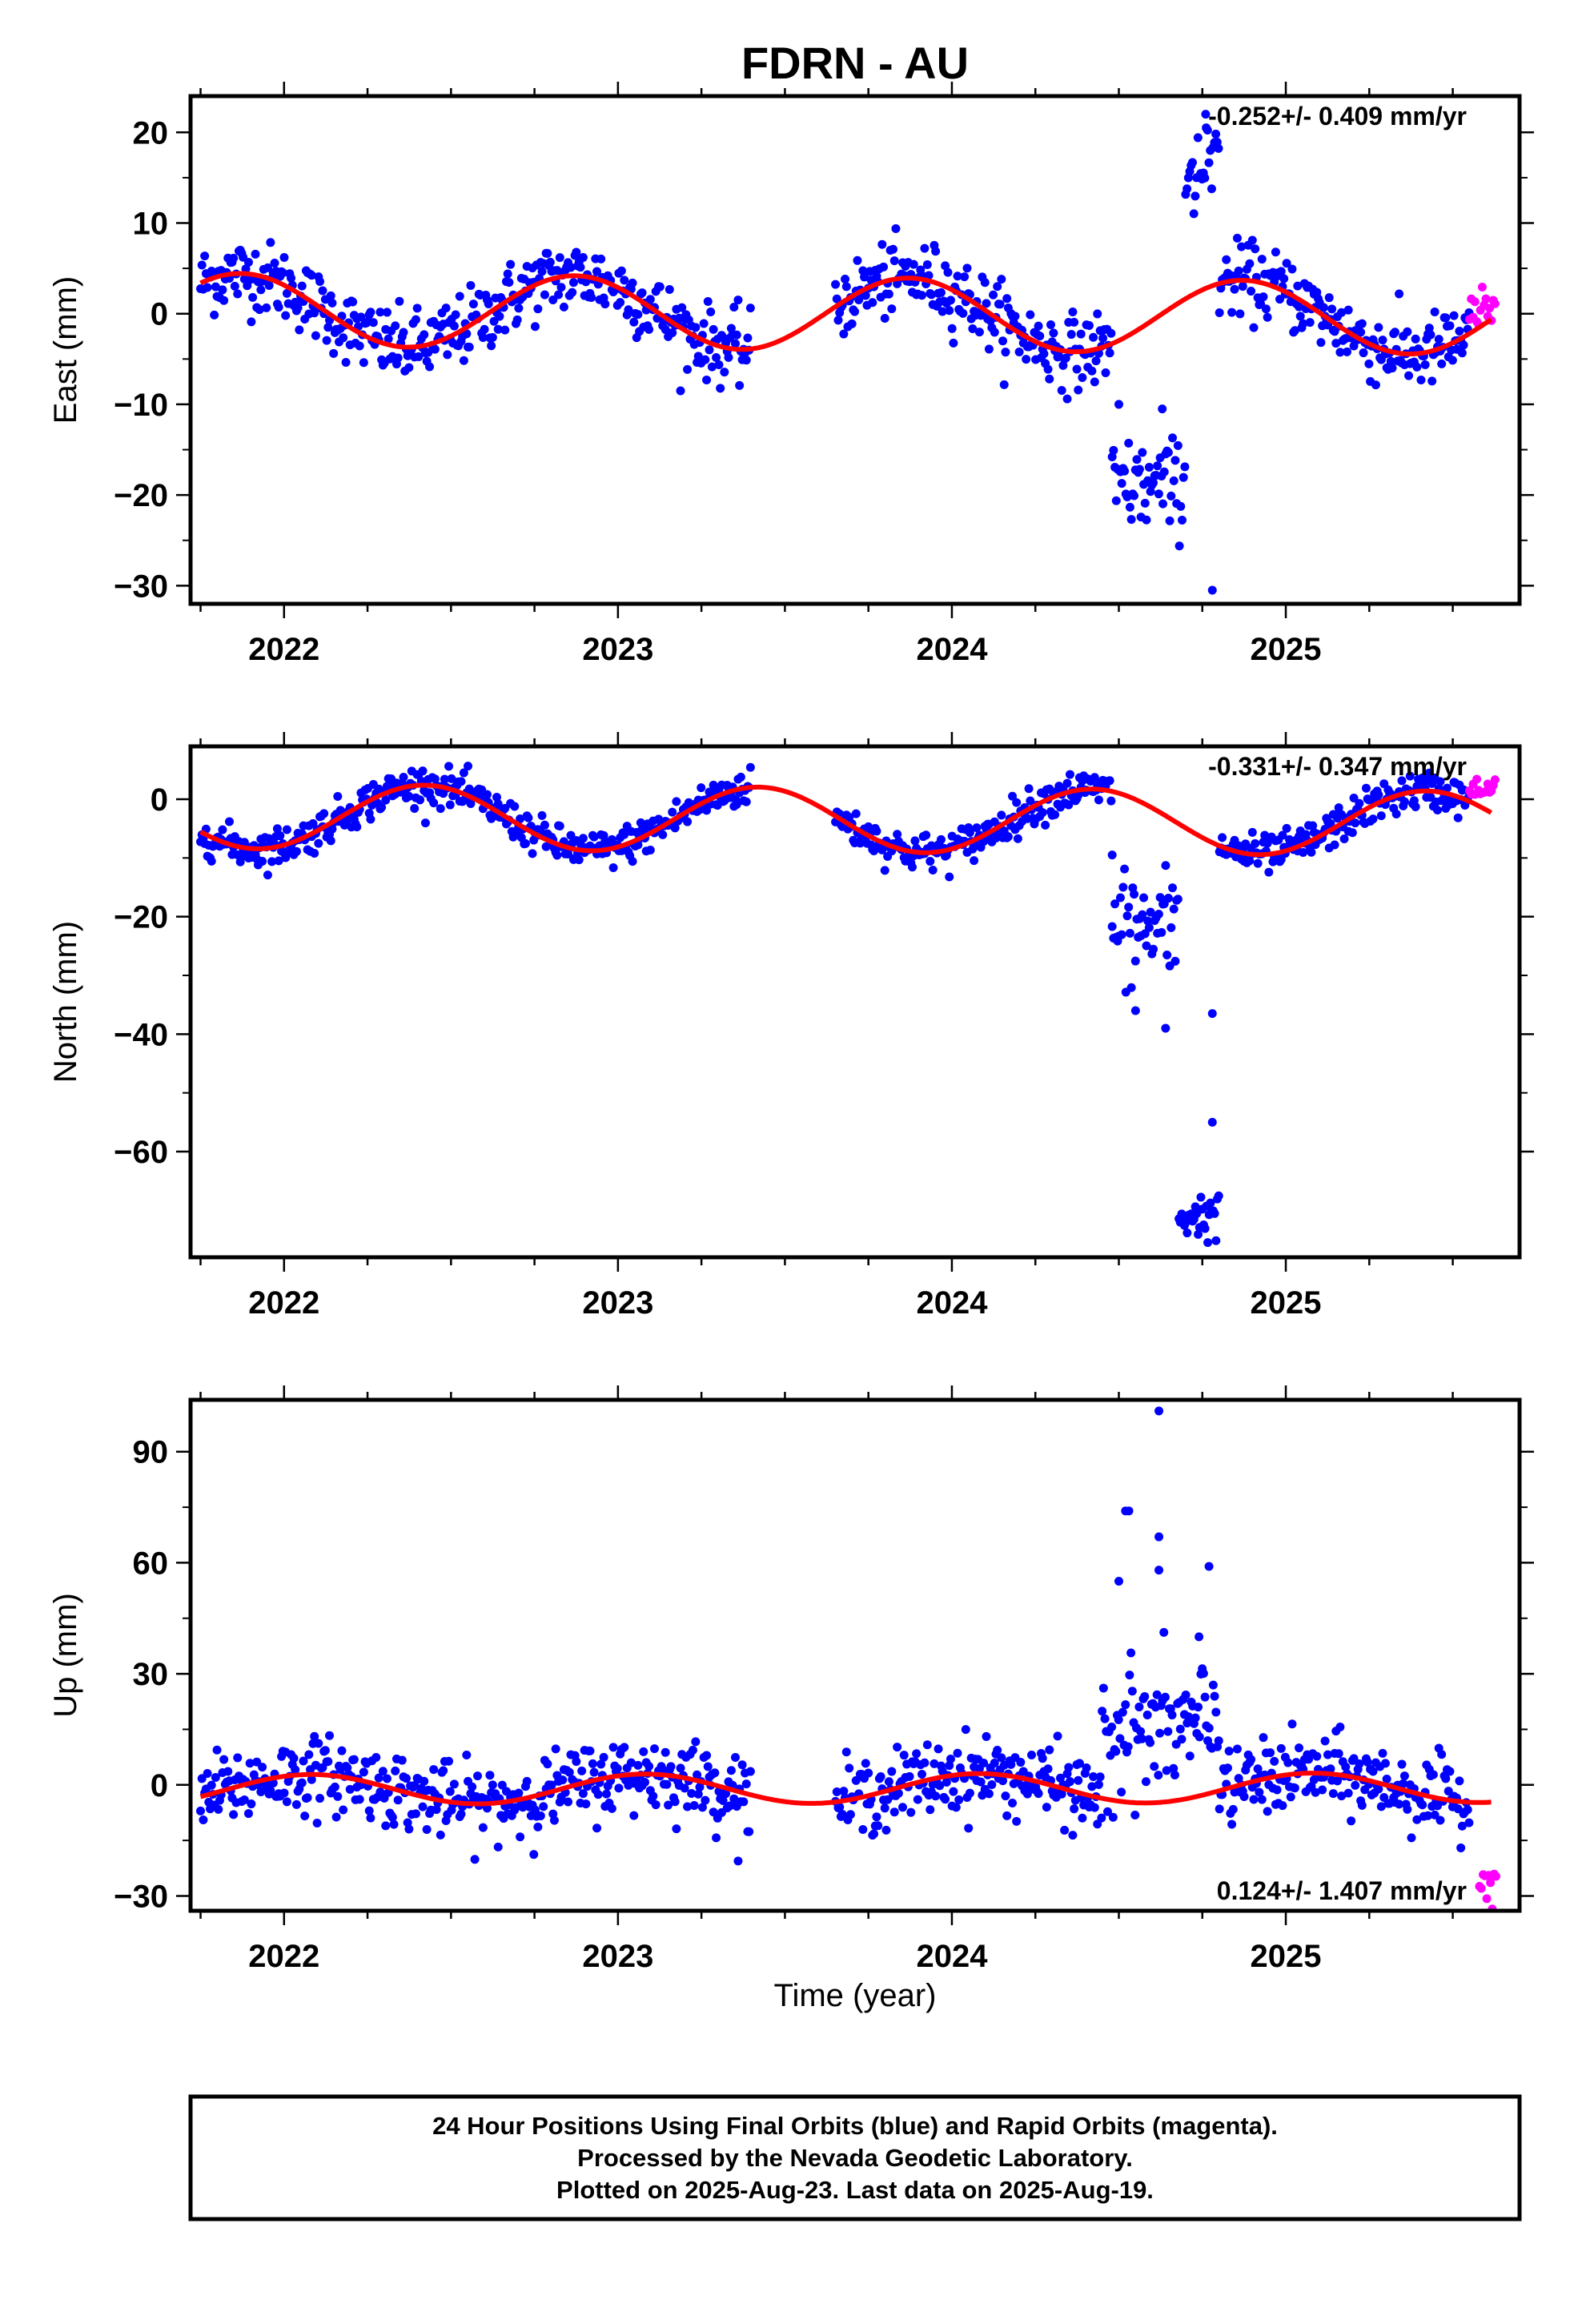  Describe the element at coordinates (141, 1034) in the screenshot. I see `y-tick-label: −40` at that location.